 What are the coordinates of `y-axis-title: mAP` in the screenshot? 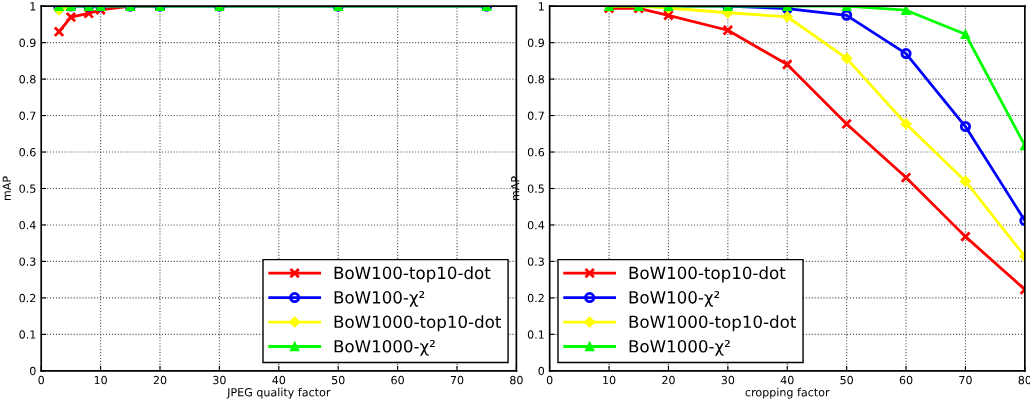 It's located at (6, 188).